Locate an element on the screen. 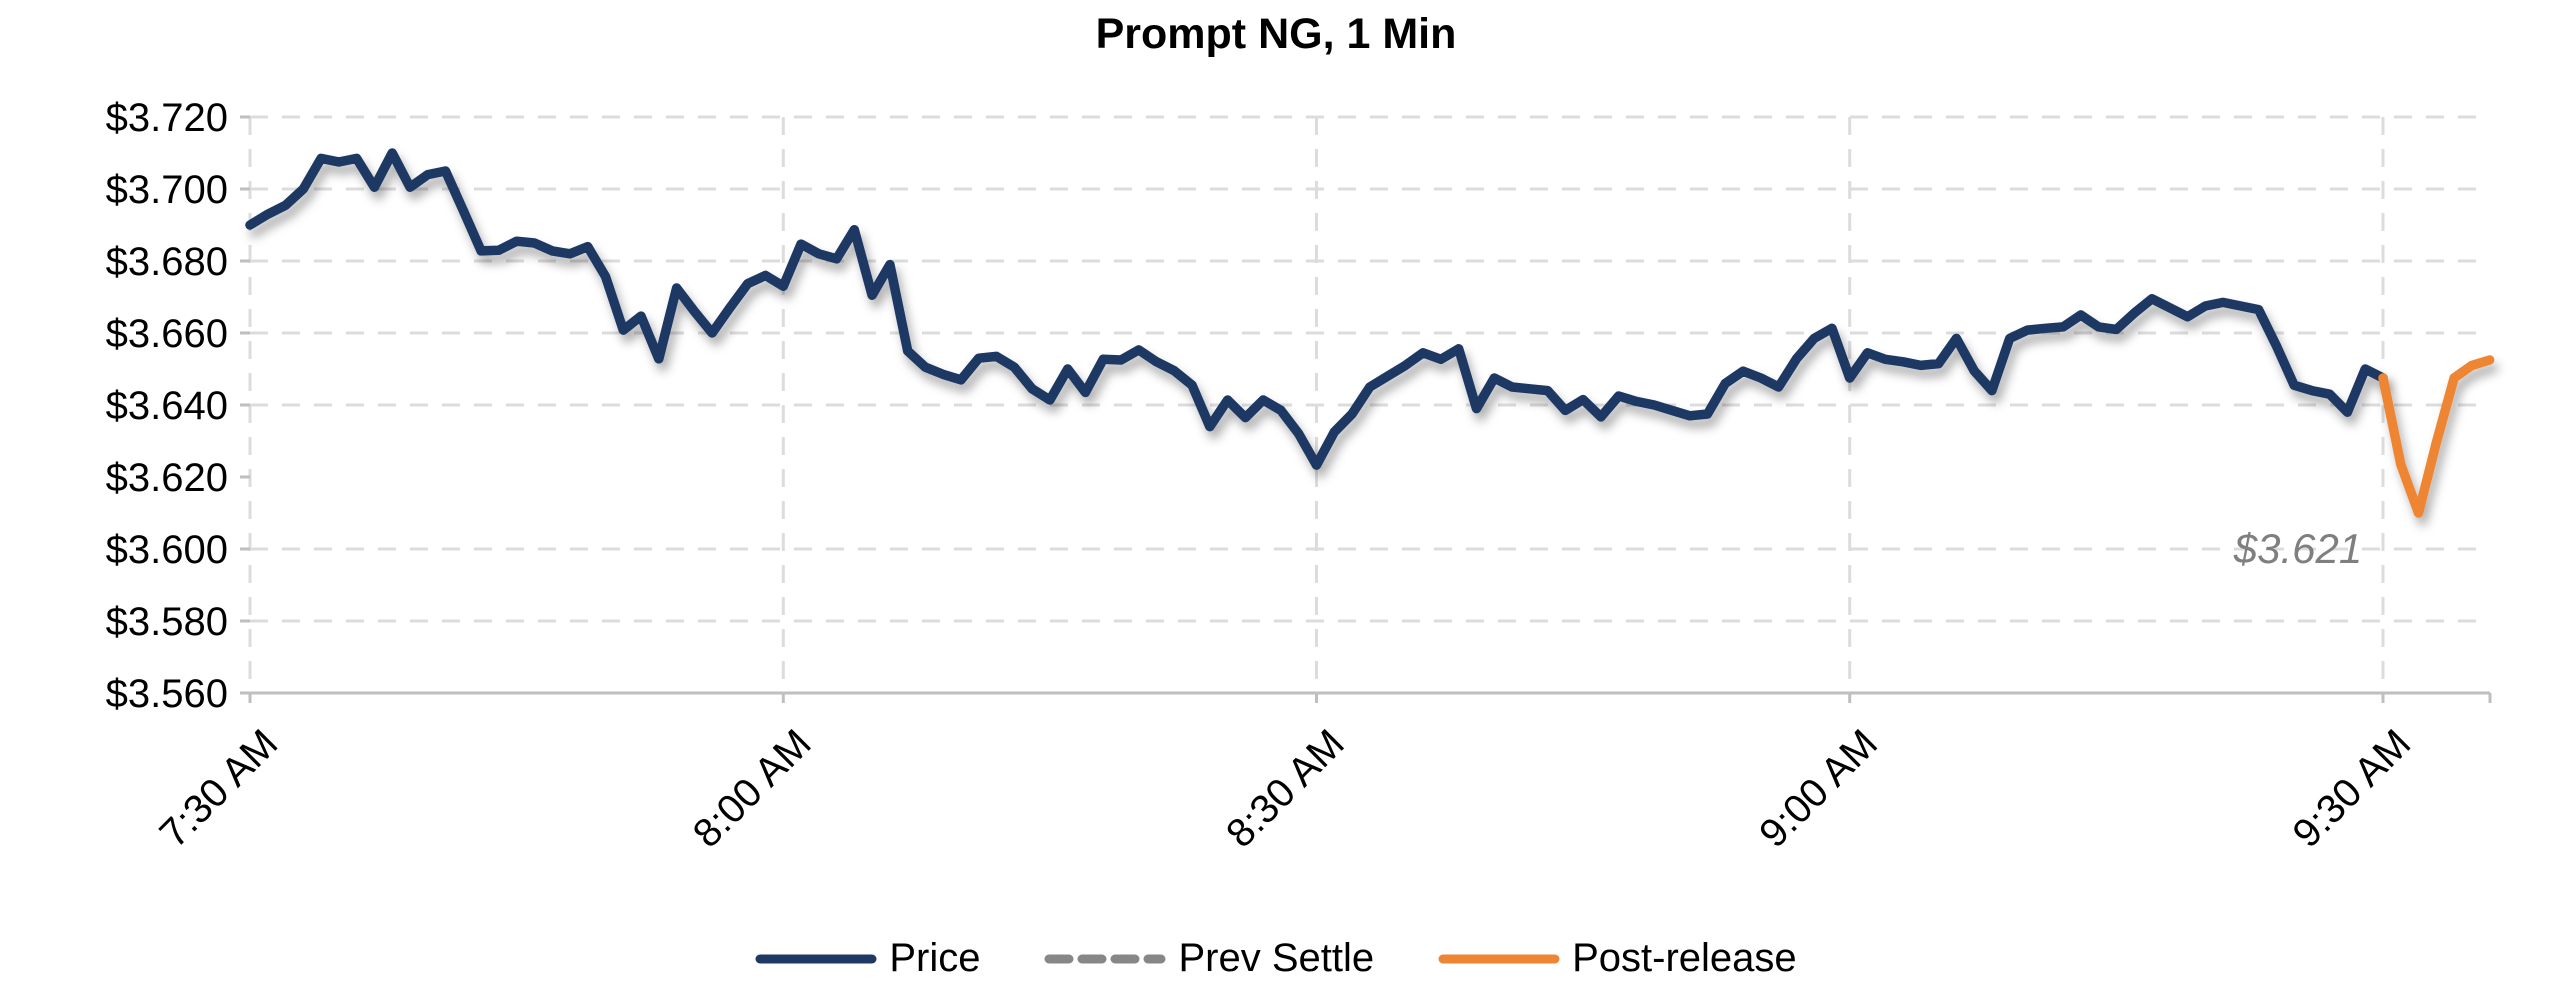  prev-settle-line-swatch-icon is located at coordinates (1105, 958).